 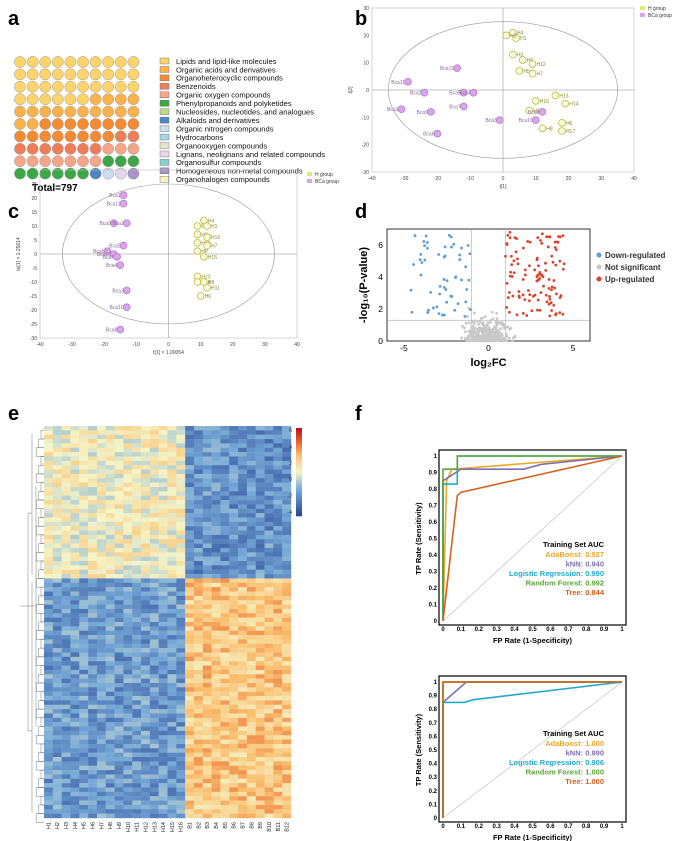 What do you see at coordinates (214, 227) in the screenshot?
I see `point-label: H1` at bounding box center [214, 227].